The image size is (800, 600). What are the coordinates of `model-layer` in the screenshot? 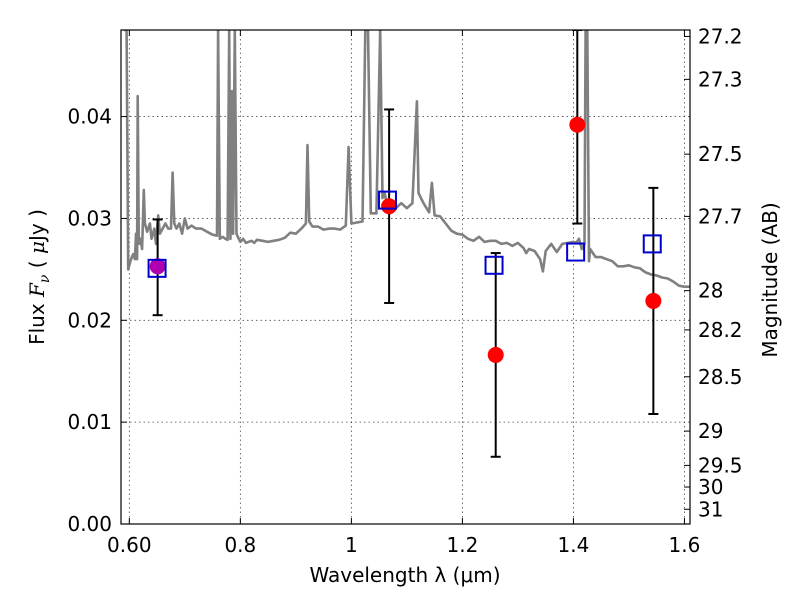 It's located at (404, 234).